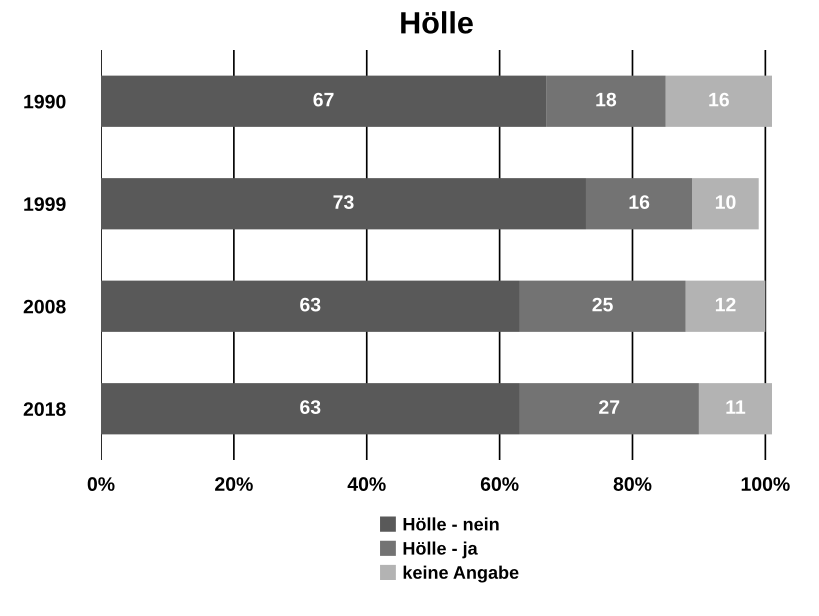 The width and height of the screenshot is (819, 616). I want to click on x-tick-label: 80%, so click(633, 484).